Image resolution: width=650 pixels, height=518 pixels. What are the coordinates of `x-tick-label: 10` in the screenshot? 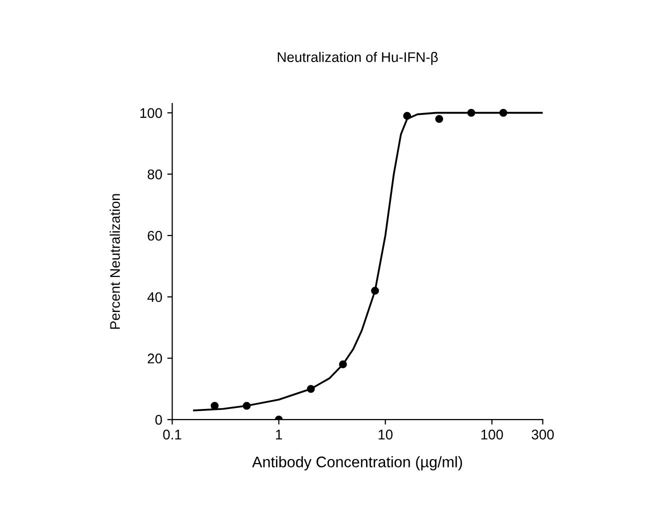 It's located at (385, 435).